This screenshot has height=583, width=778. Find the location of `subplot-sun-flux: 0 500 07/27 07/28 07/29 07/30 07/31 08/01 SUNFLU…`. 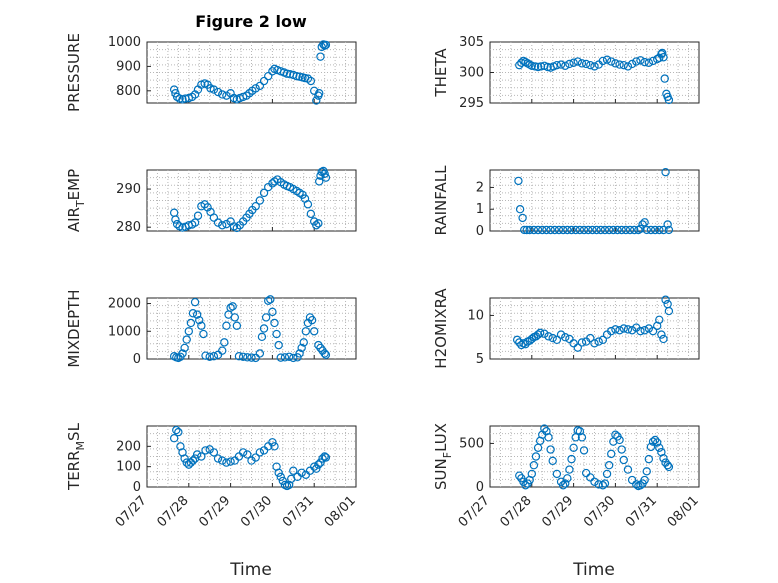

subplot-sun-flux: 0 500 07/27 07/28 07/29 07/30 07/31 08/01 SUNFLU… is located at coordinates (567, 476).